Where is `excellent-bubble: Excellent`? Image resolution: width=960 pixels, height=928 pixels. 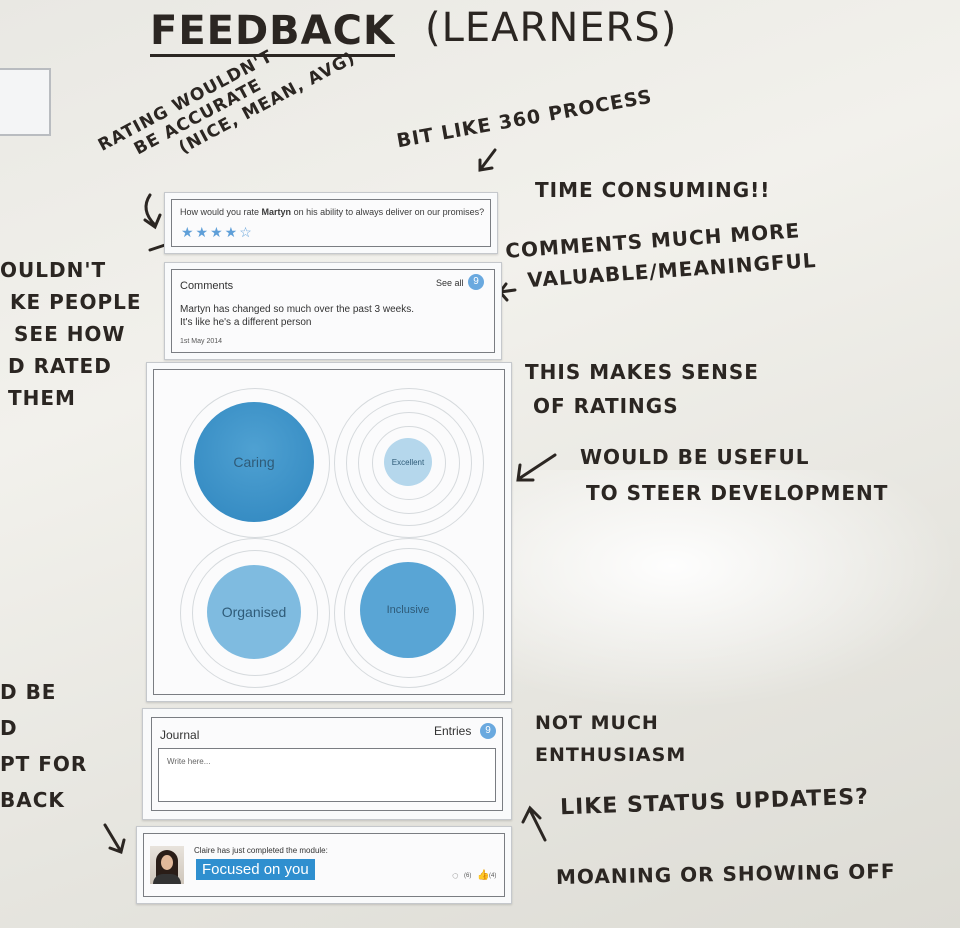 excellent-bubble: Excellent is located at coordinates (408, 462).